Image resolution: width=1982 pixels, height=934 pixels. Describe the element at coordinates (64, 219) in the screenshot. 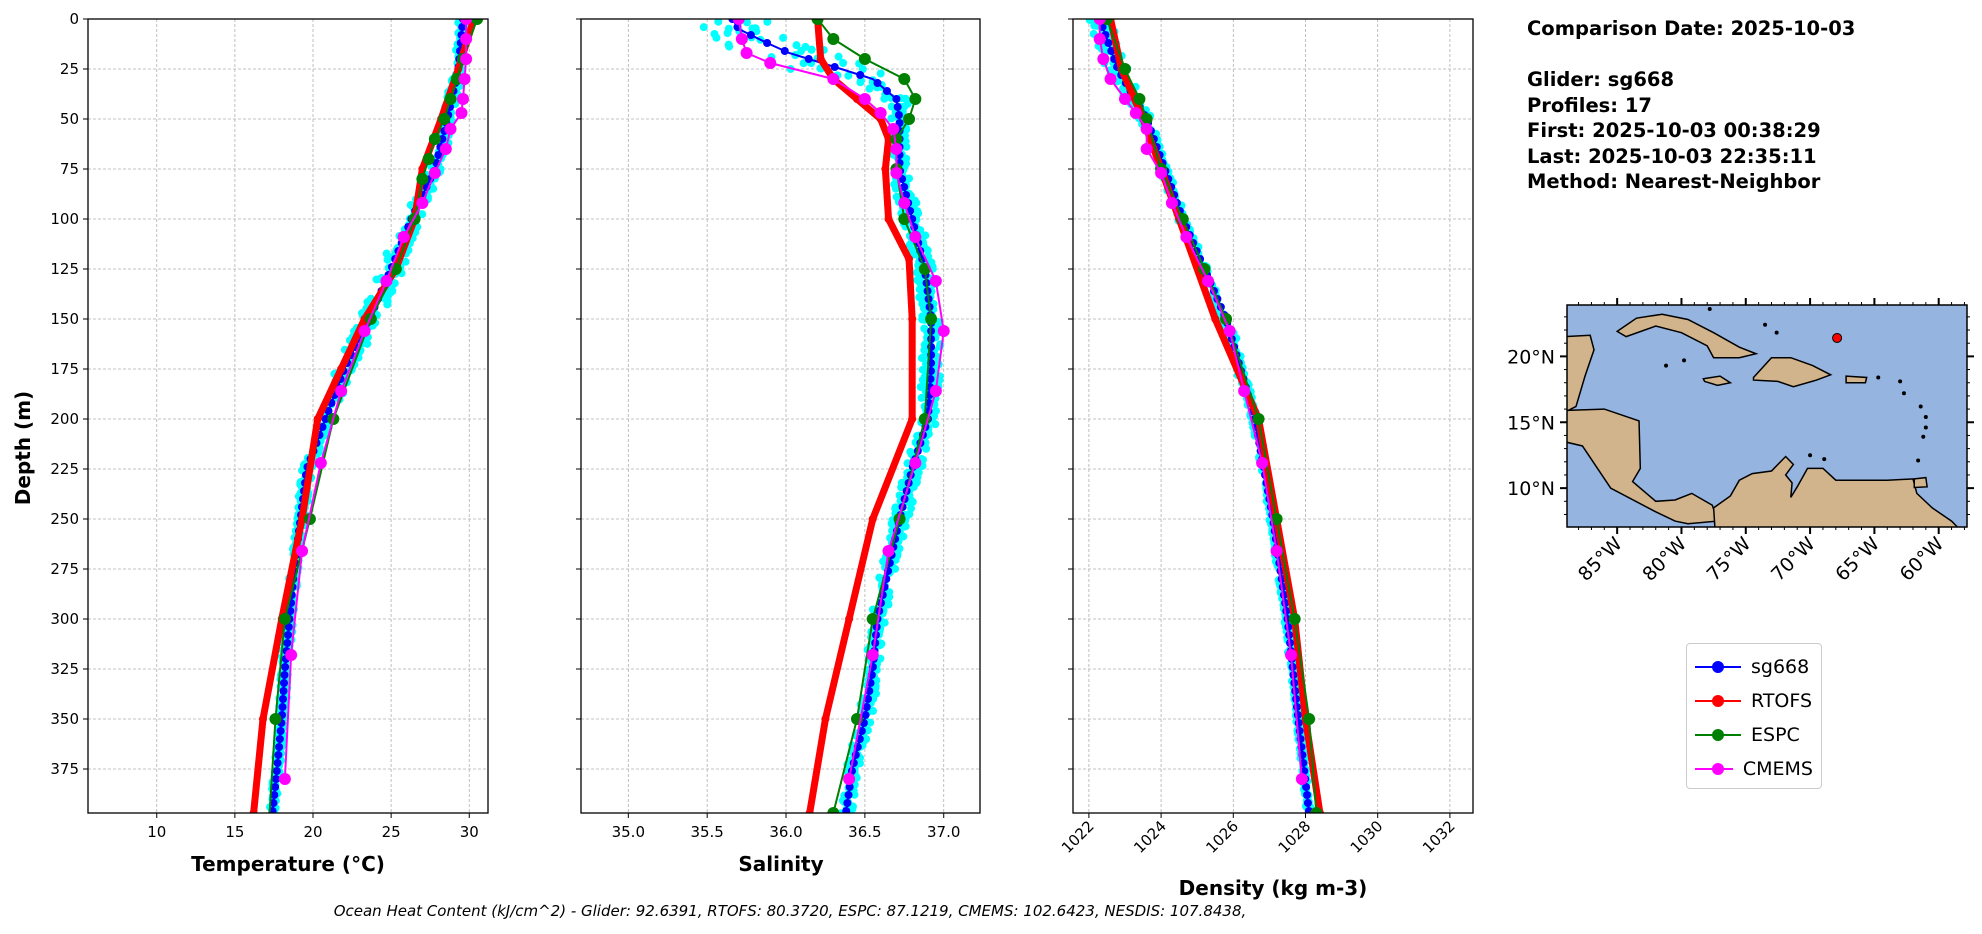

I see `y-tick-label: 100` at that location.